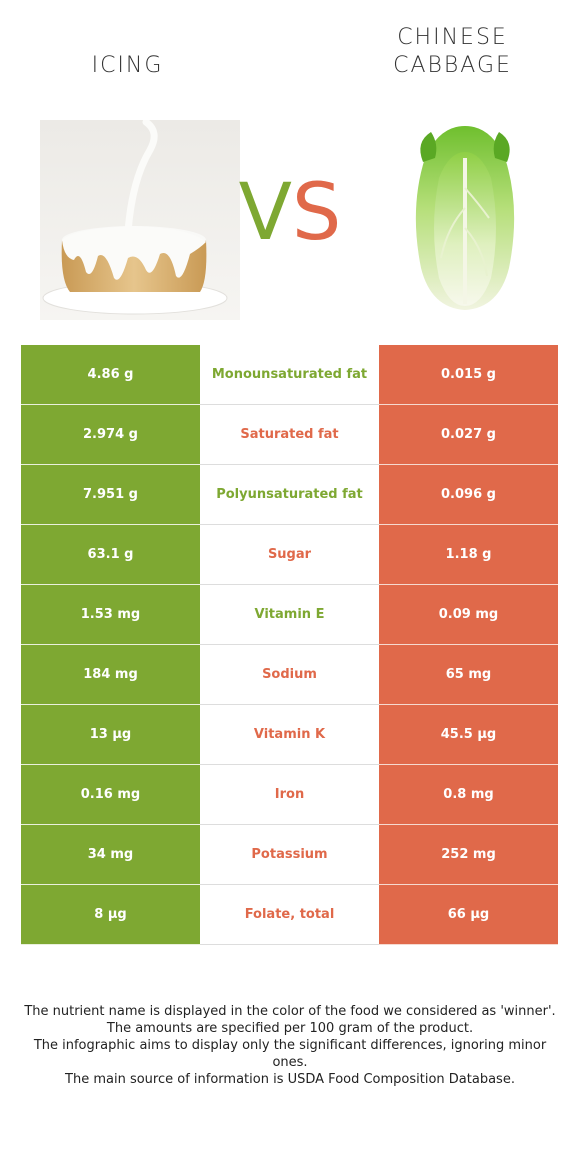 Image resolution: width=580 pixels, height=1174 pixels. What do you see at coordinates (110, 915) in the screenshot?
I see `left-value: 8 µg` at bounding box center [110, 915].